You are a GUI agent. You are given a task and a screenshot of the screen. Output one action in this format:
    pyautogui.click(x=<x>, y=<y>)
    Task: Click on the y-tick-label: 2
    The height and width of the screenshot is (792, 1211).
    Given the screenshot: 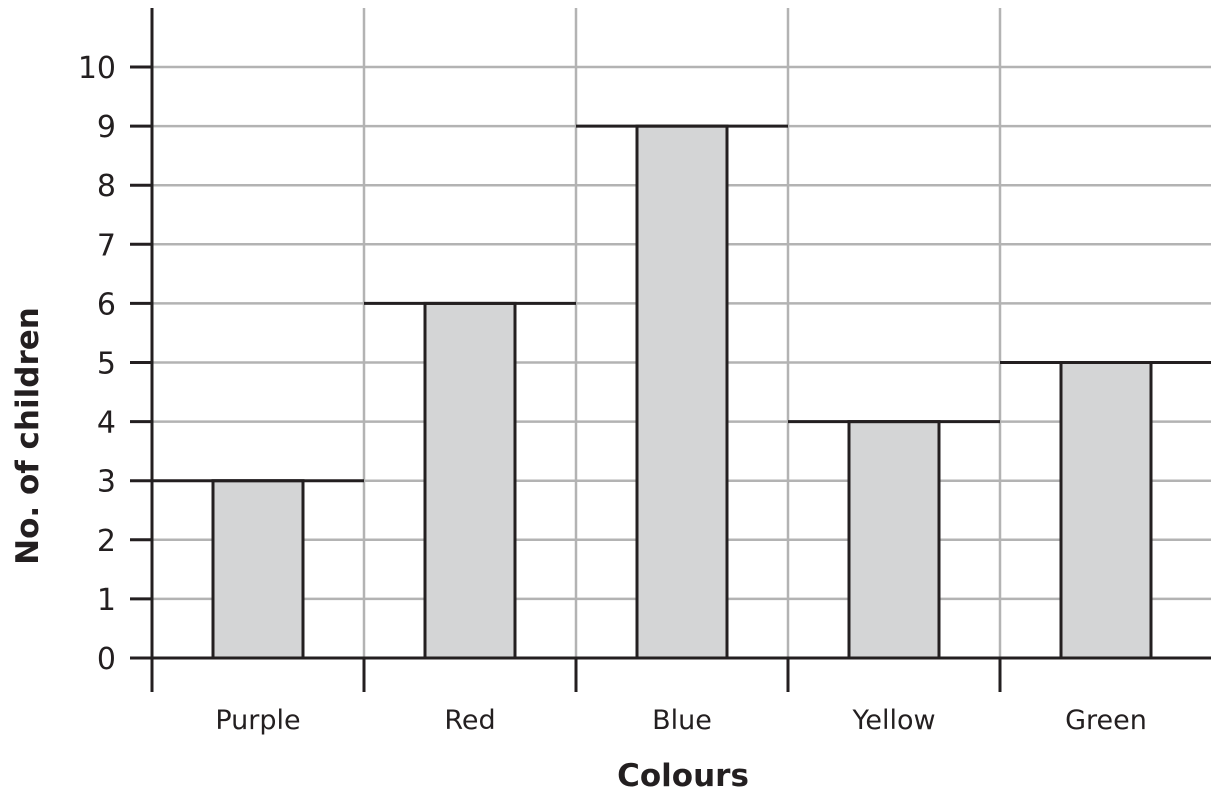 What is the action you would take?
    pyautogui.click(x=106, y=541)
    